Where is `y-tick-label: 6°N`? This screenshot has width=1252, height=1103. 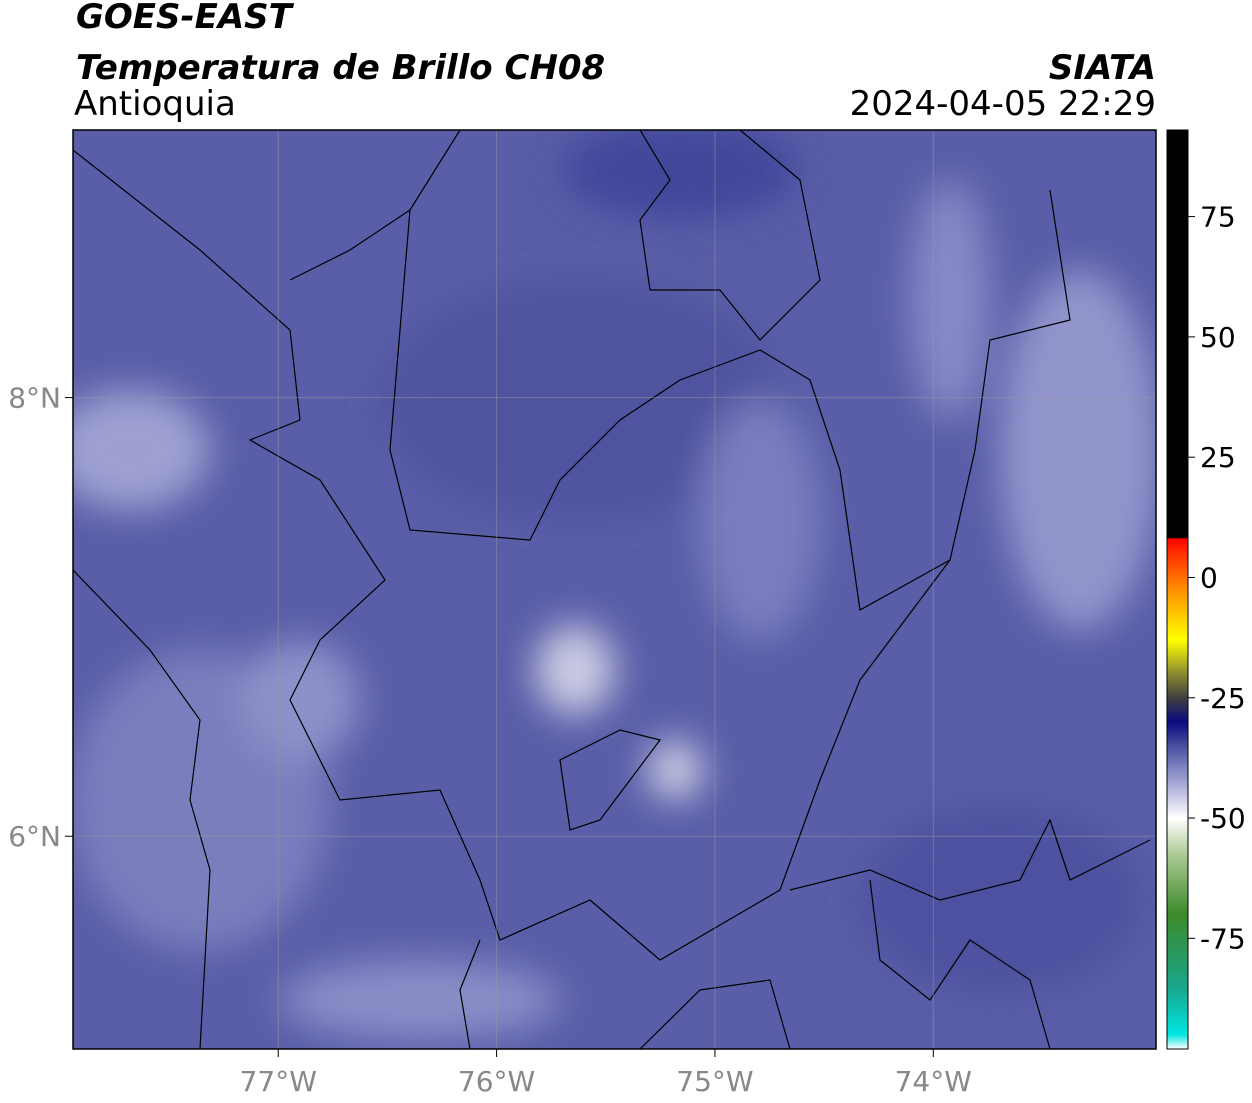
y-tick-label: 6°N is located at coordinates (34, 836).